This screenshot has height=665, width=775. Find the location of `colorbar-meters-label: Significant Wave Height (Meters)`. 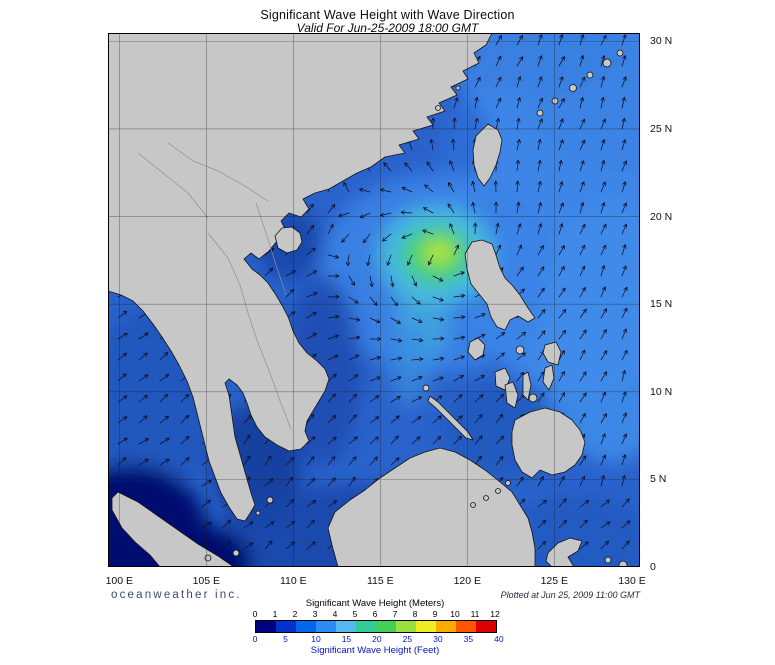

colorbar-meters-label: Significant Wave Height (Meters) is located at coordinates (375, 603).